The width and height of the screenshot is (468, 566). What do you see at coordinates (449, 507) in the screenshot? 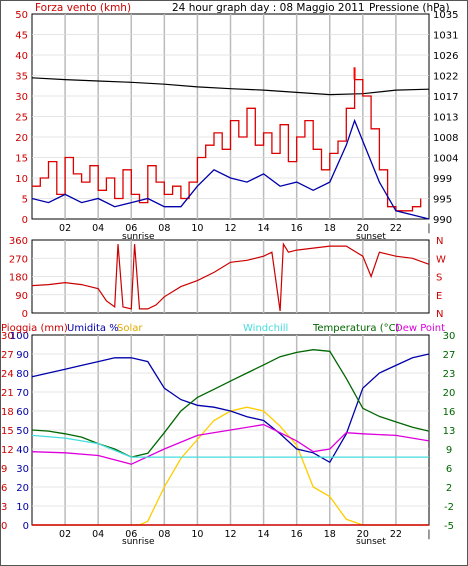
I see `temperature-axis-tick: -2` at bounding box center [449, 507].